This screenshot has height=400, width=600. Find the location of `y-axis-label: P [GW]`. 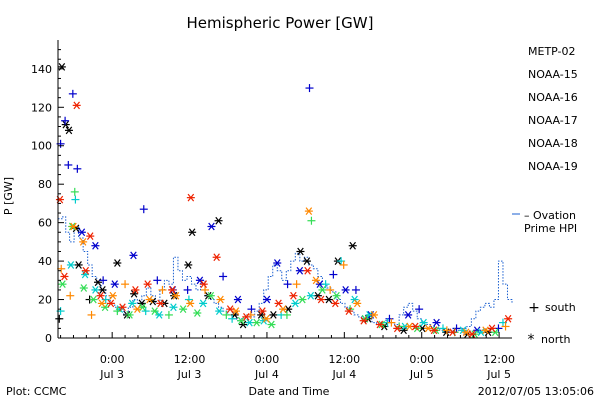

y-axis-label: P [GW] is located at coordinates (8, 196).